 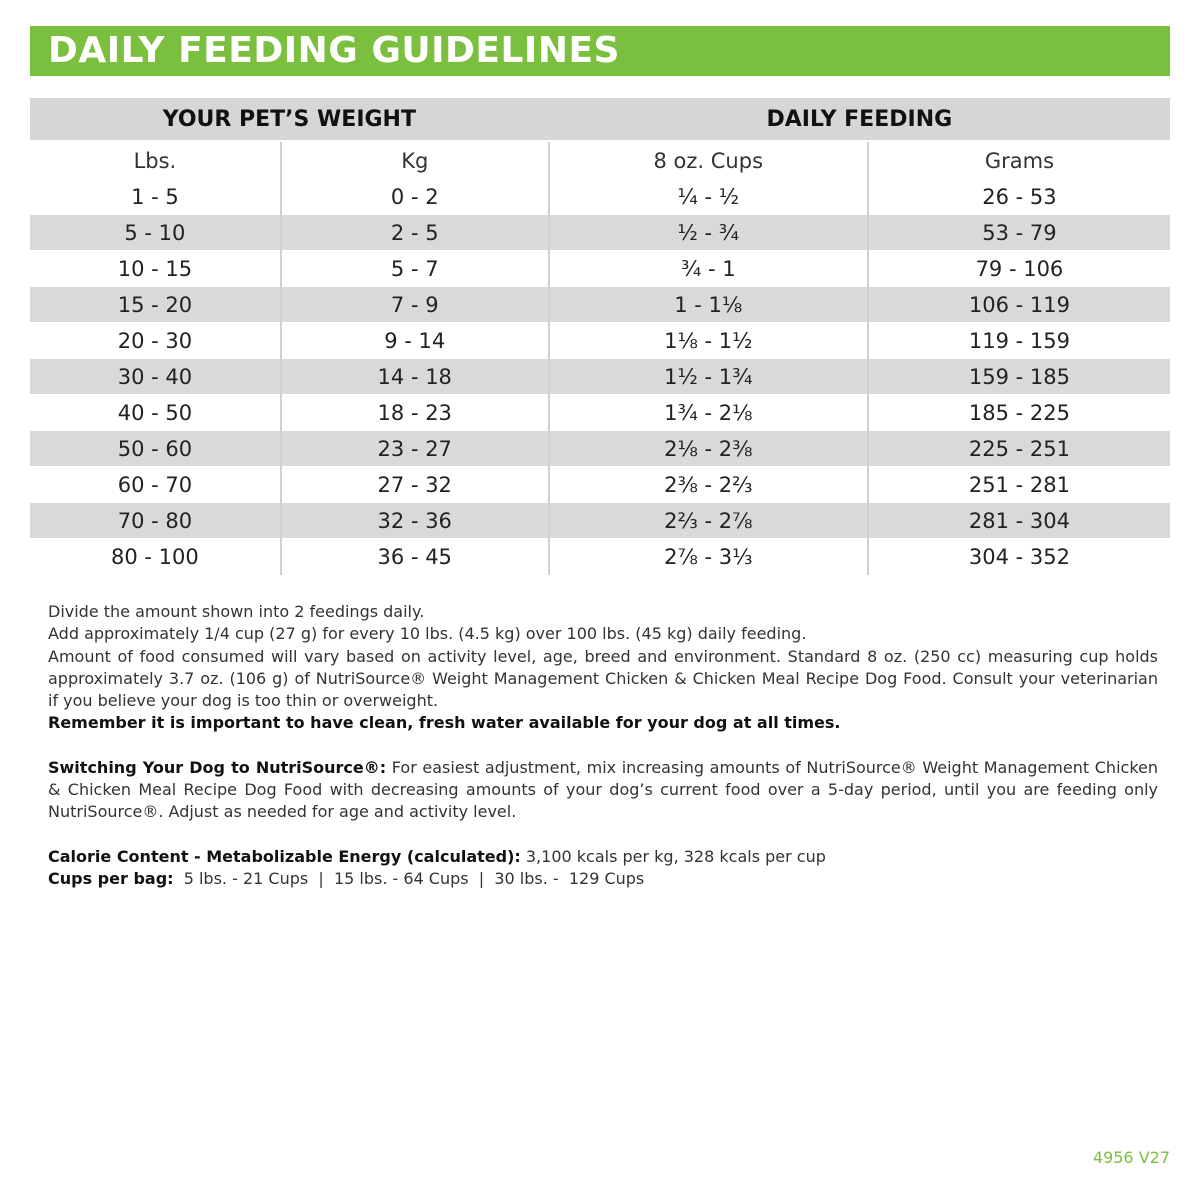 I want to click on grams-cell: 106 - 119, so click(x=1018, y=304).